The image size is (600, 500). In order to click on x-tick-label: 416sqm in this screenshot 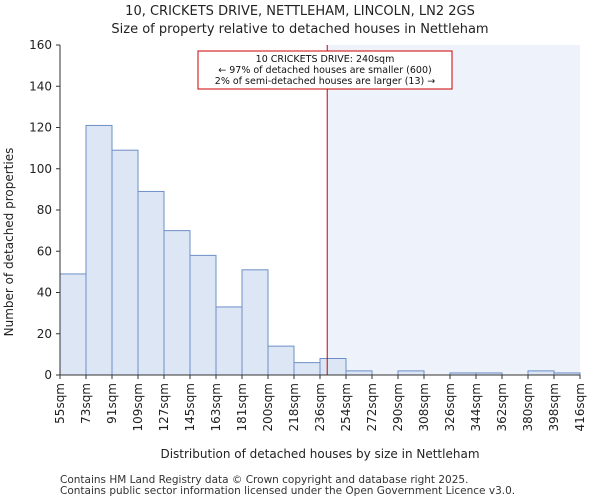, I will do `click(580, 407)`.